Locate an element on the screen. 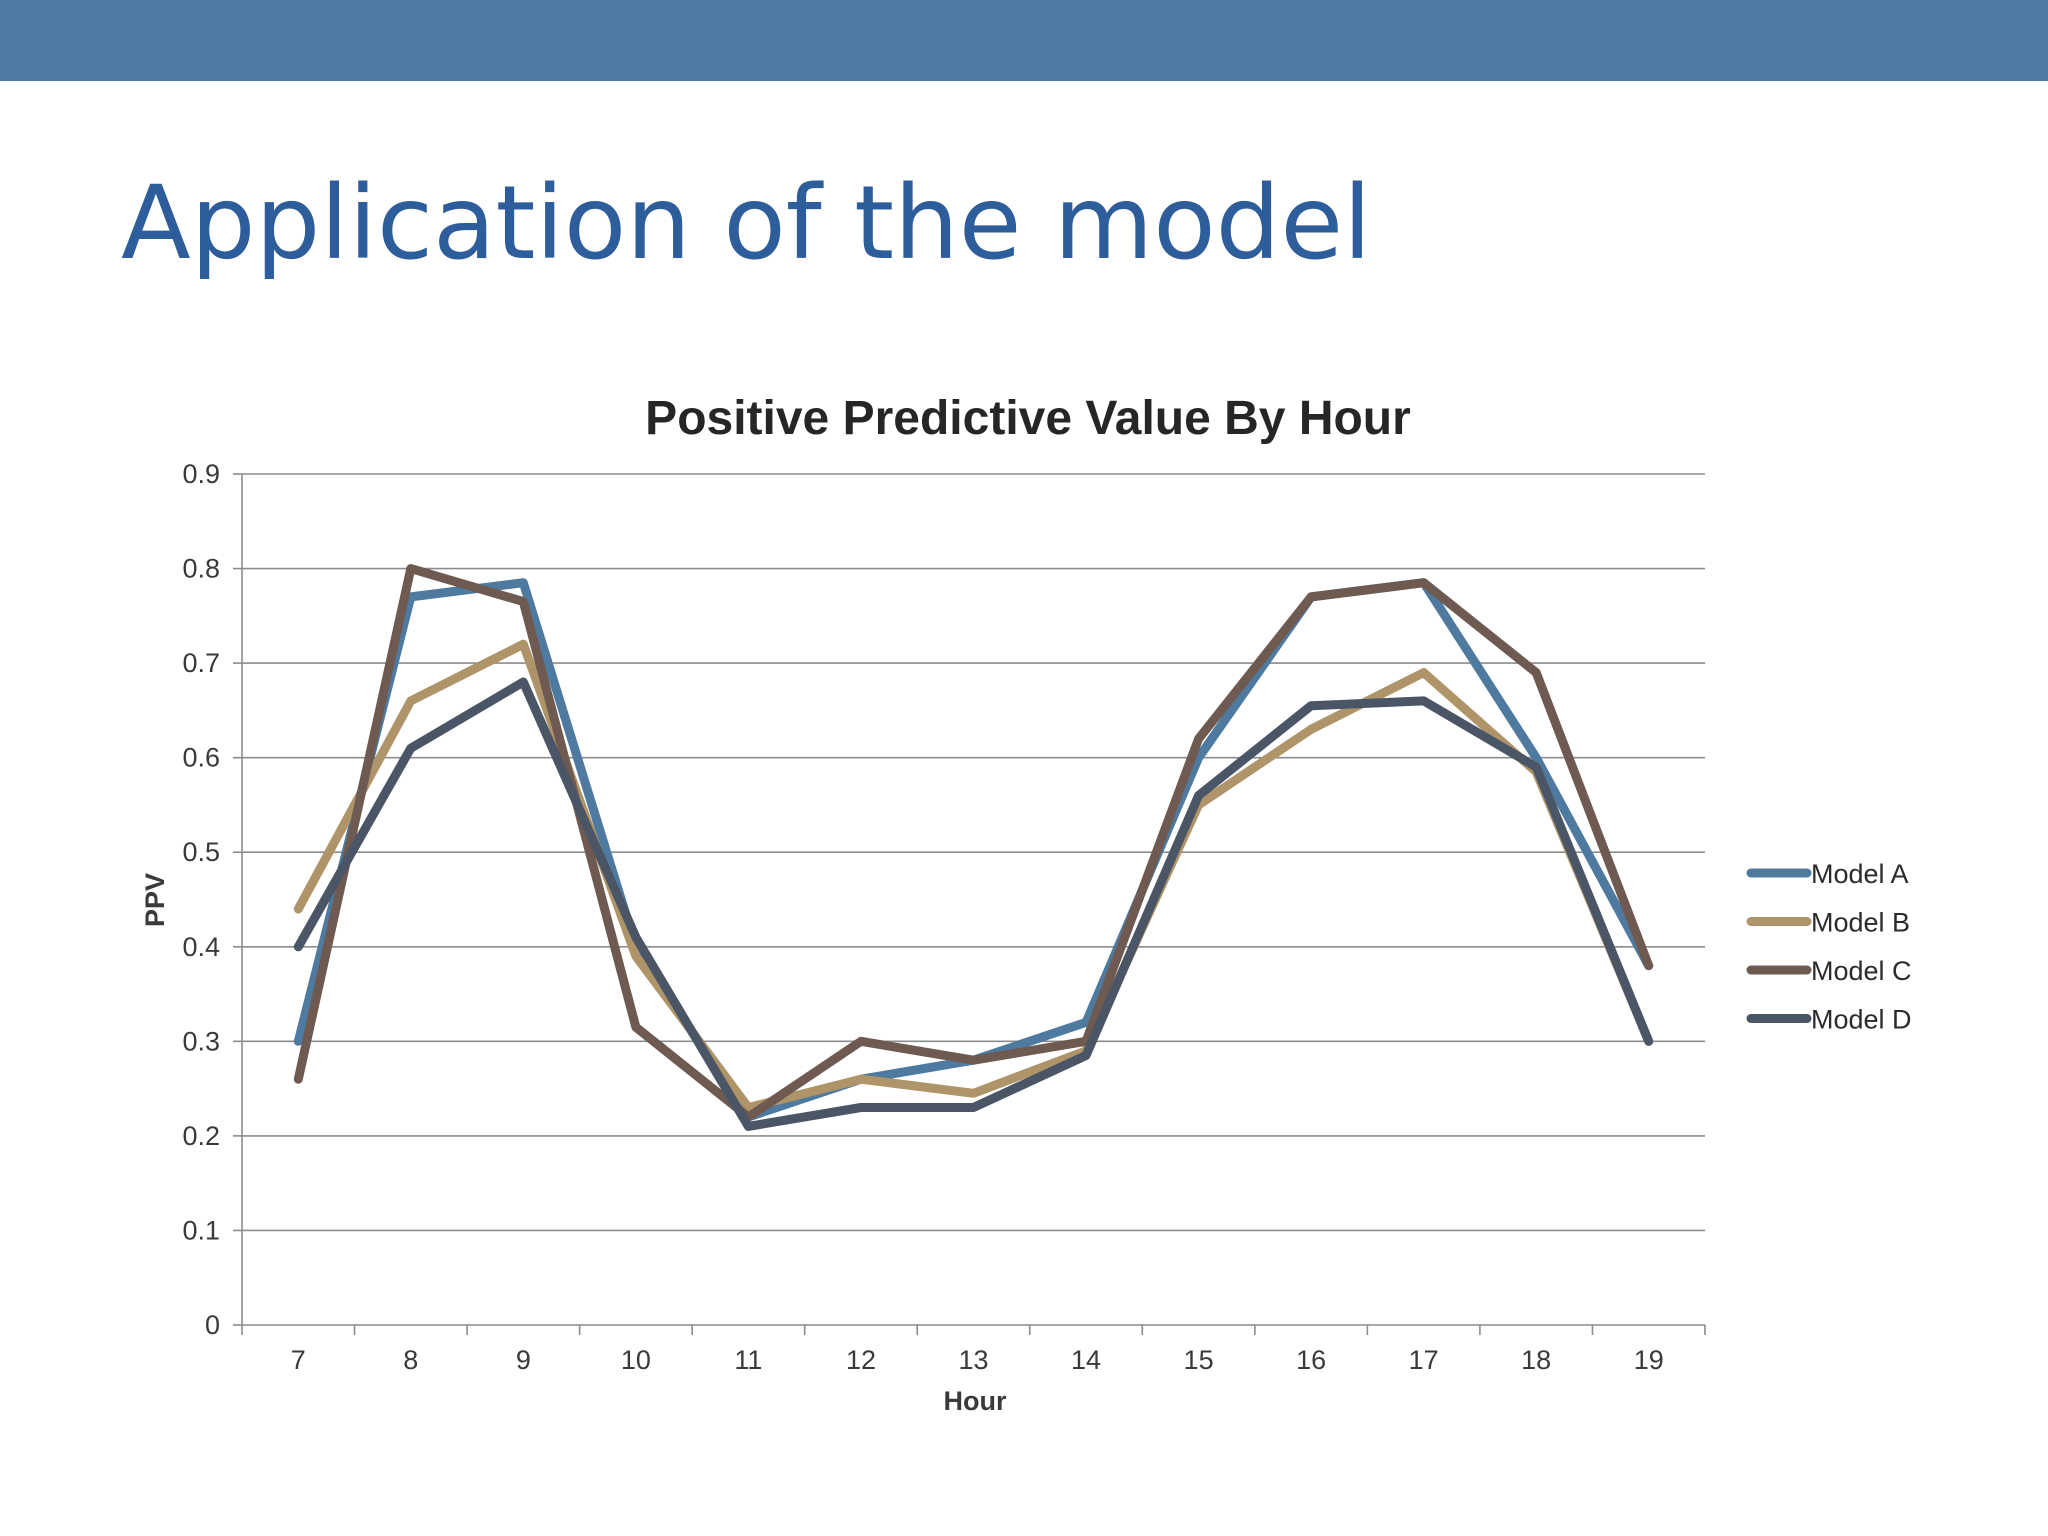 The width and height of the screenshot is (2048, 1536). top-bar is located at coordinates (1024, 40).